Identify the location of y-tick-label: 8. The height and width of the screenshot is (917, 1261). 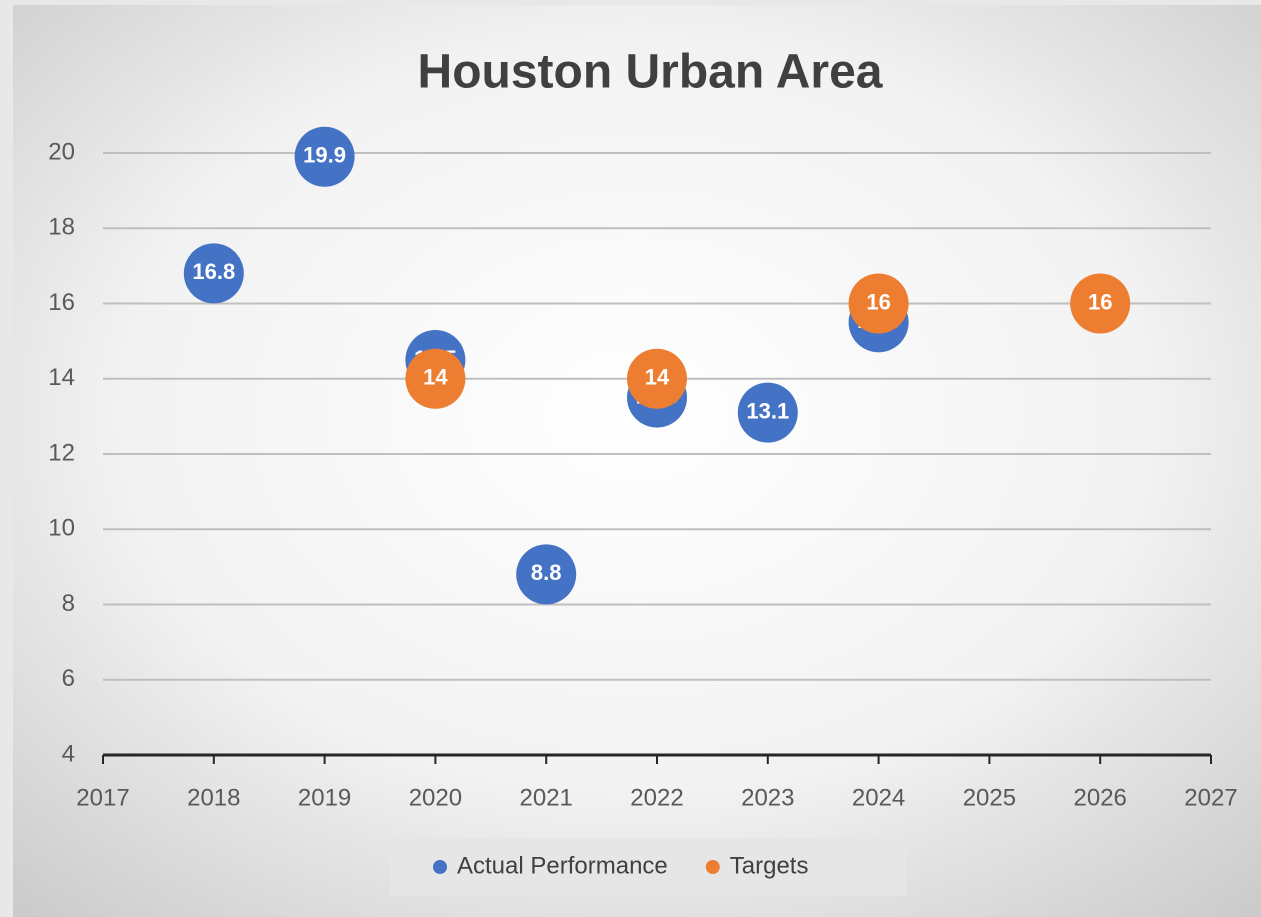
(68, 603).